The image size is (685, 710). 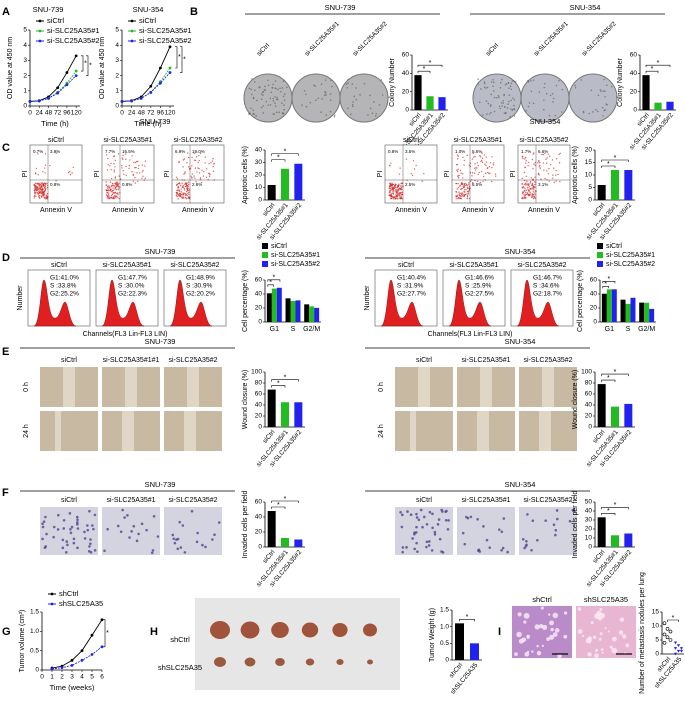 I want to click on y-tick-label: 60, so click(x=594, y=280).